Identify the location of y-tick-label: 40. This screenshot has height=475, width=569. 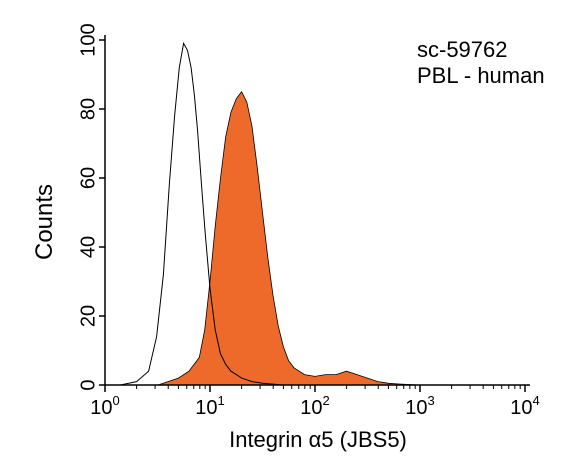
(88, 247).